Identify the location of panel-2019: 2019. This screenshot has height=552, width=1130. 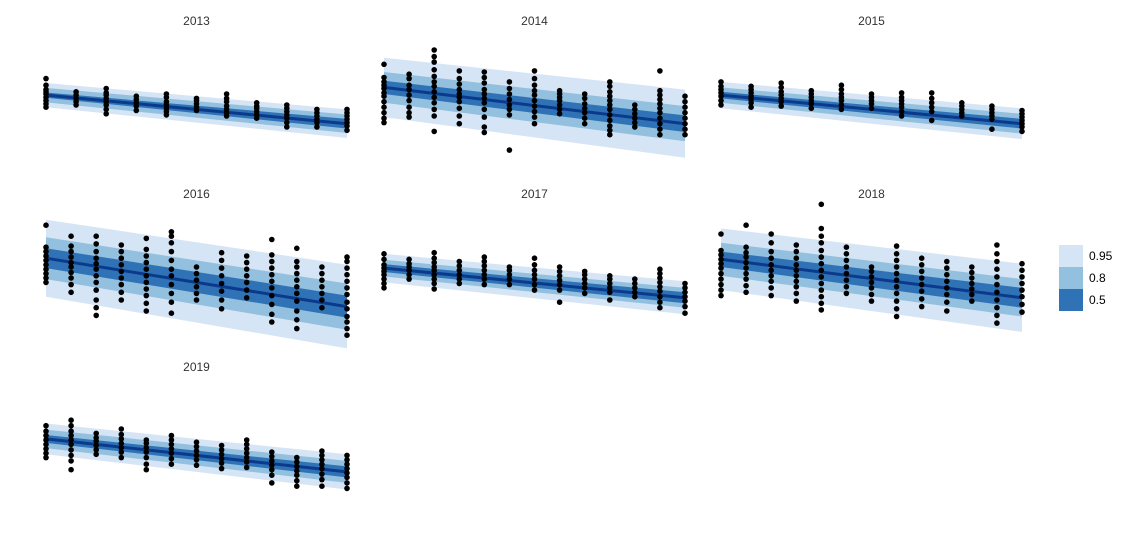
(196, 426).